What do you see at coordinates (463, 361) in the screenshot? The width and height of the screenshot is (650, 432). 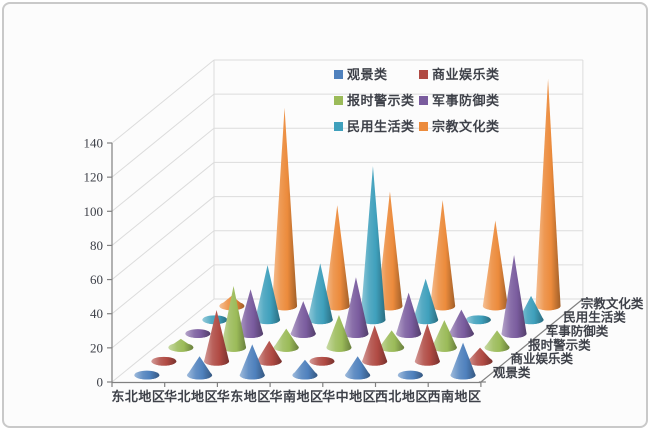 I see `cone-s0-c6` at bounding box center [463, 361].